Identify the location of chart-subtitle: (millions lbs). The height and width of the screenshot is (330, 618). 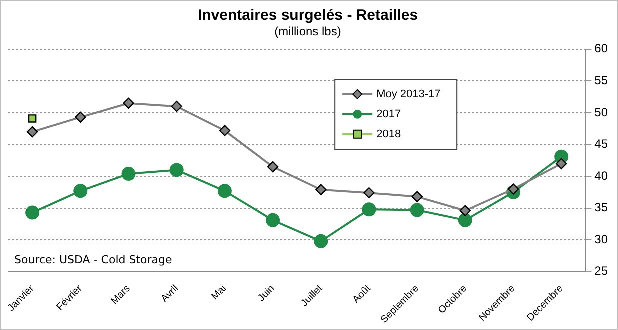
(308, 31).